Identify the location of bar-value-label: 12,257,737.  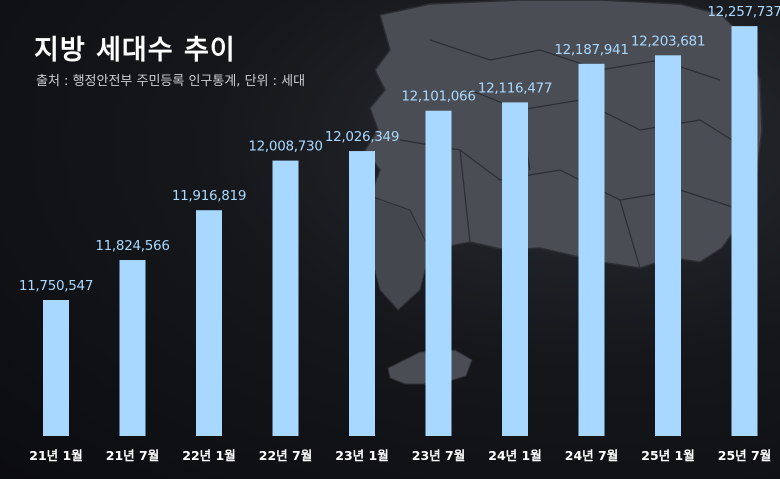
(743, 12).